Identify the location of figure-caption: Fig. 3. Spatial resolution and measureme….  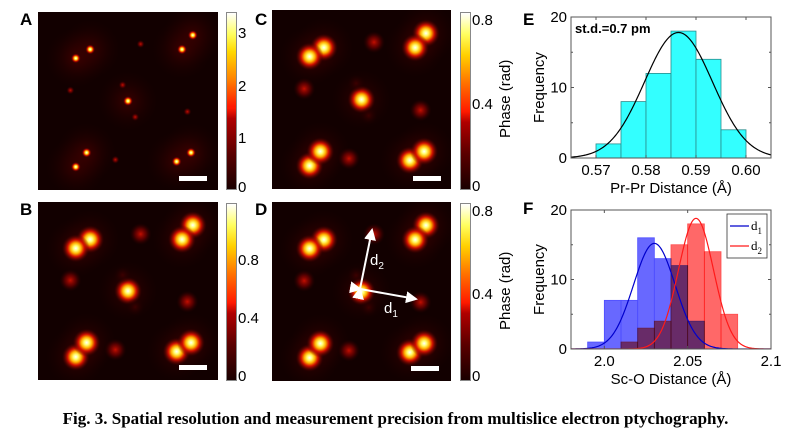
(395, 418).